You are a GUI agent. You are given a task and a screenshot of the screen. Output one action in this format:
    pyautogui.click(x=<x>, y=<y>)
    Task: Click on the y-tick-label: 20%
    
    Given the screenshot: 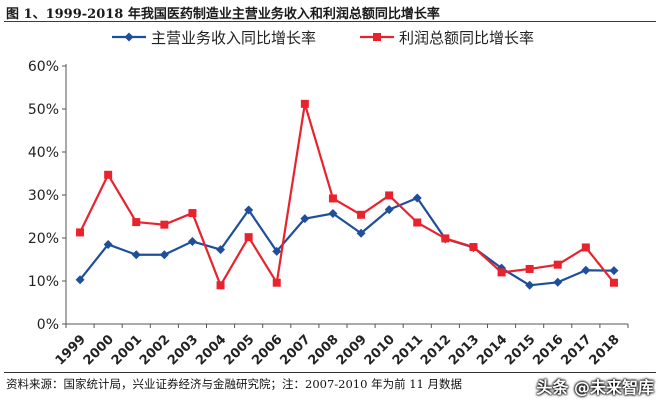 What is the action you would take?
    pyautogui.click(x=43, y=239)
    